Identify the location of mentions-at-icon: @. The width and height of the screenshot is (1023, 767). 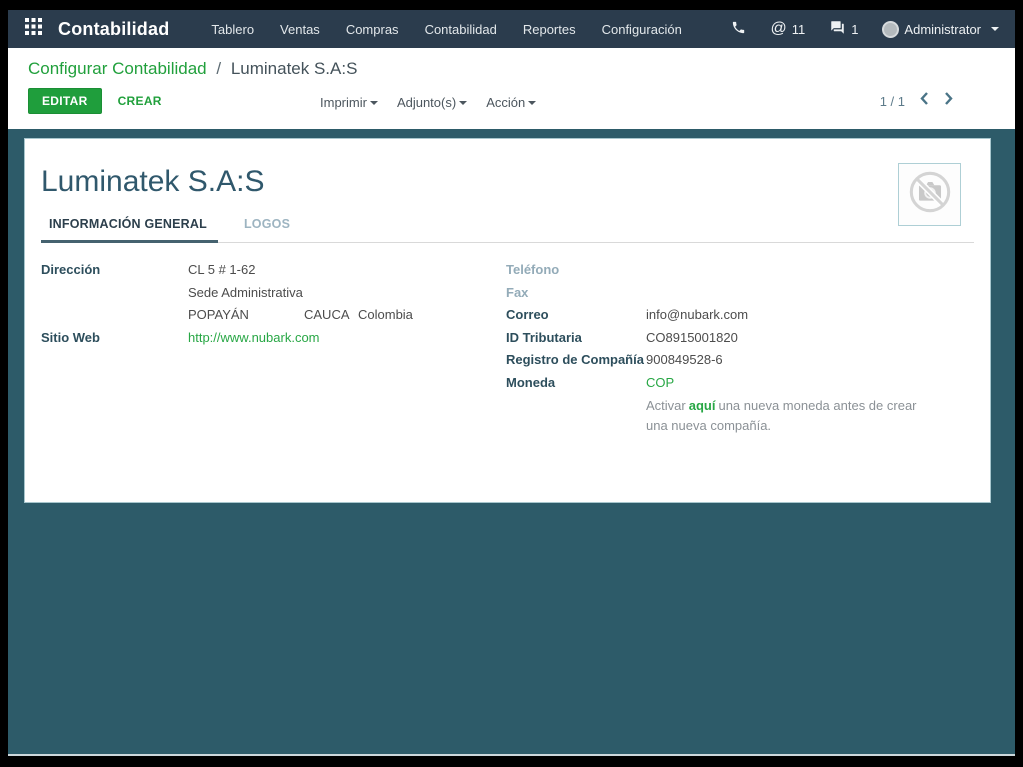
(778, 28).